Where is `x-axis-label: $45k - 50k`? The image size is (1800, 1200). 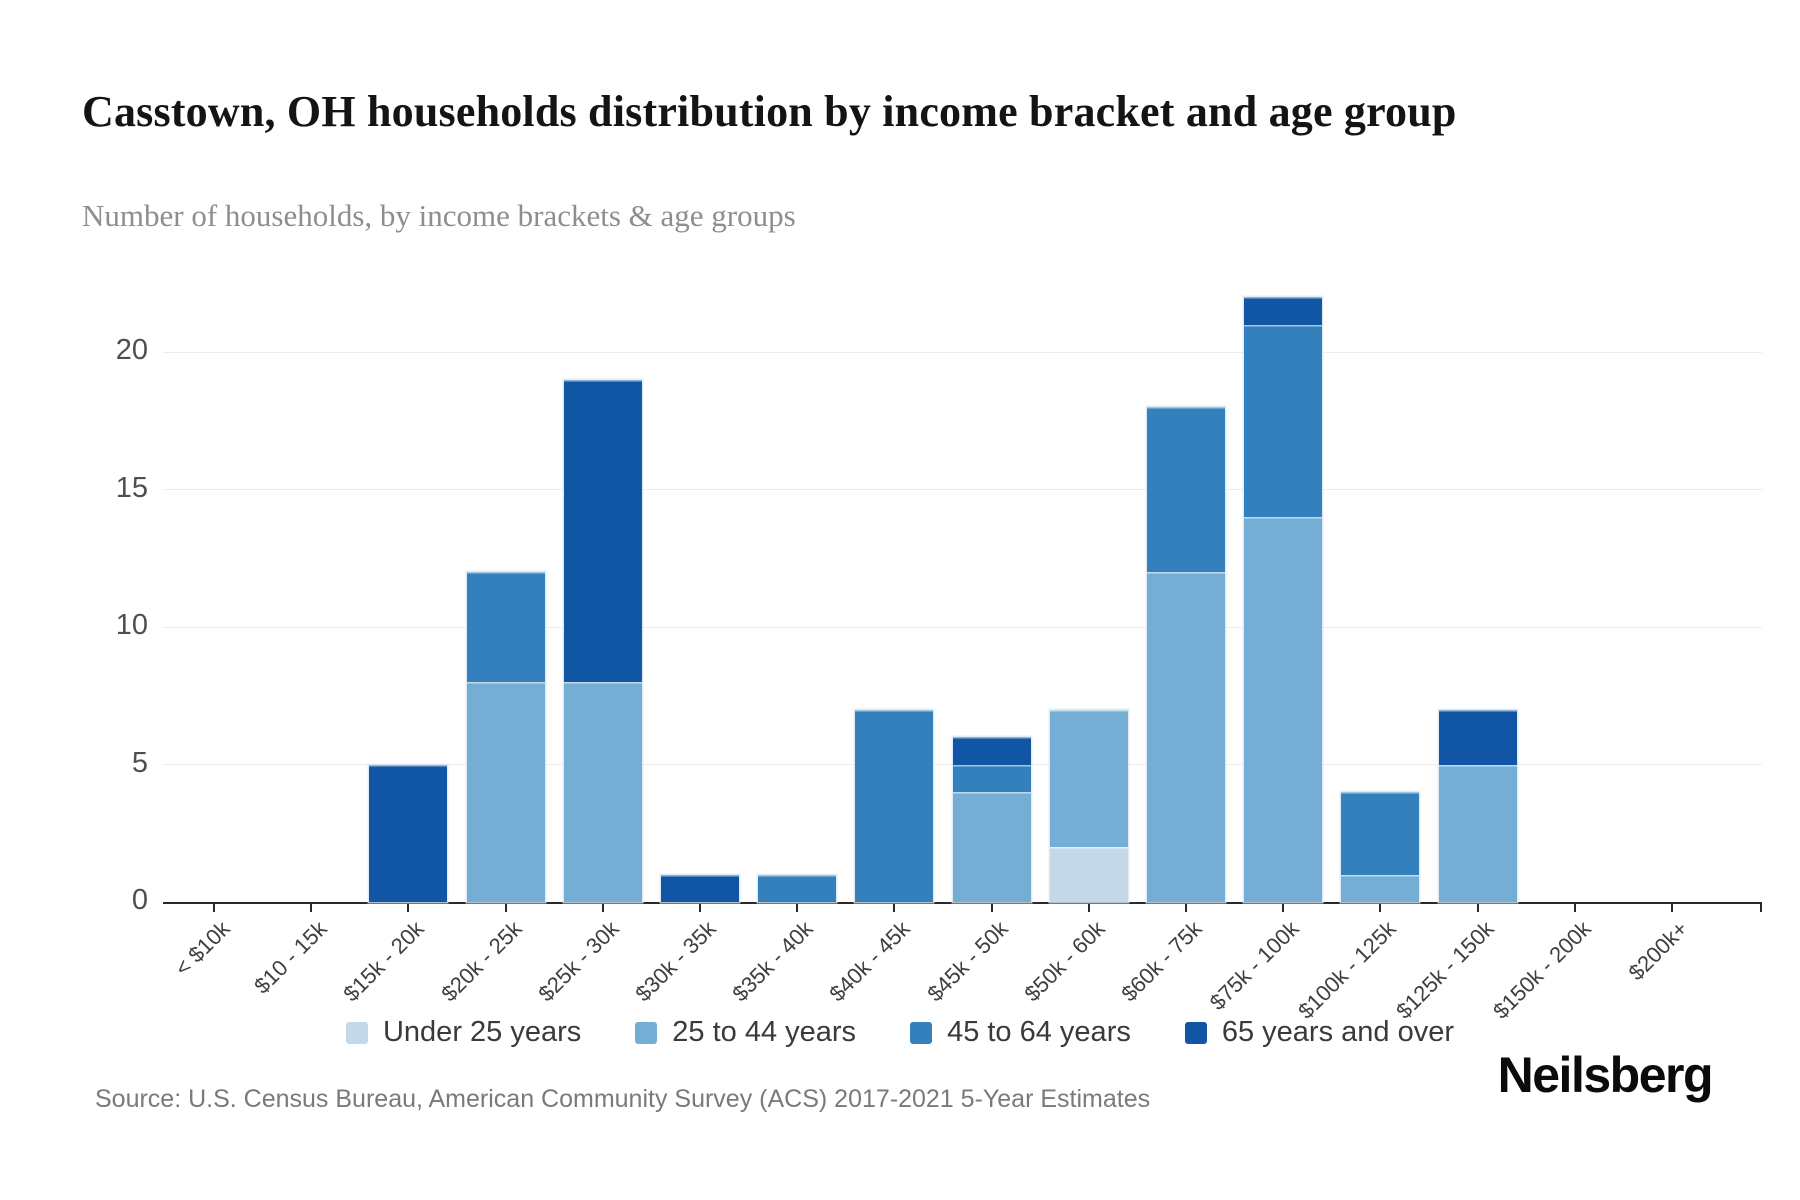
x-axis-label: $45k - 50k is located at coordinates (967, 961).